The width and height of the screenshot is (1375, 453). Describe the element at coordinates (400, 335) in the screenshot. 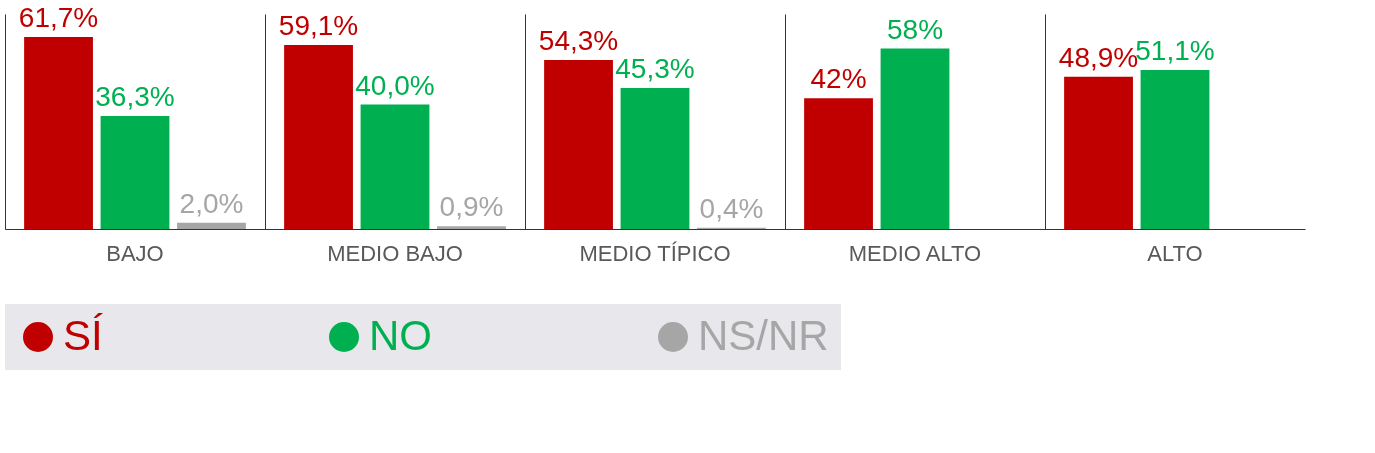

I see `legend-label: NO` at that location.